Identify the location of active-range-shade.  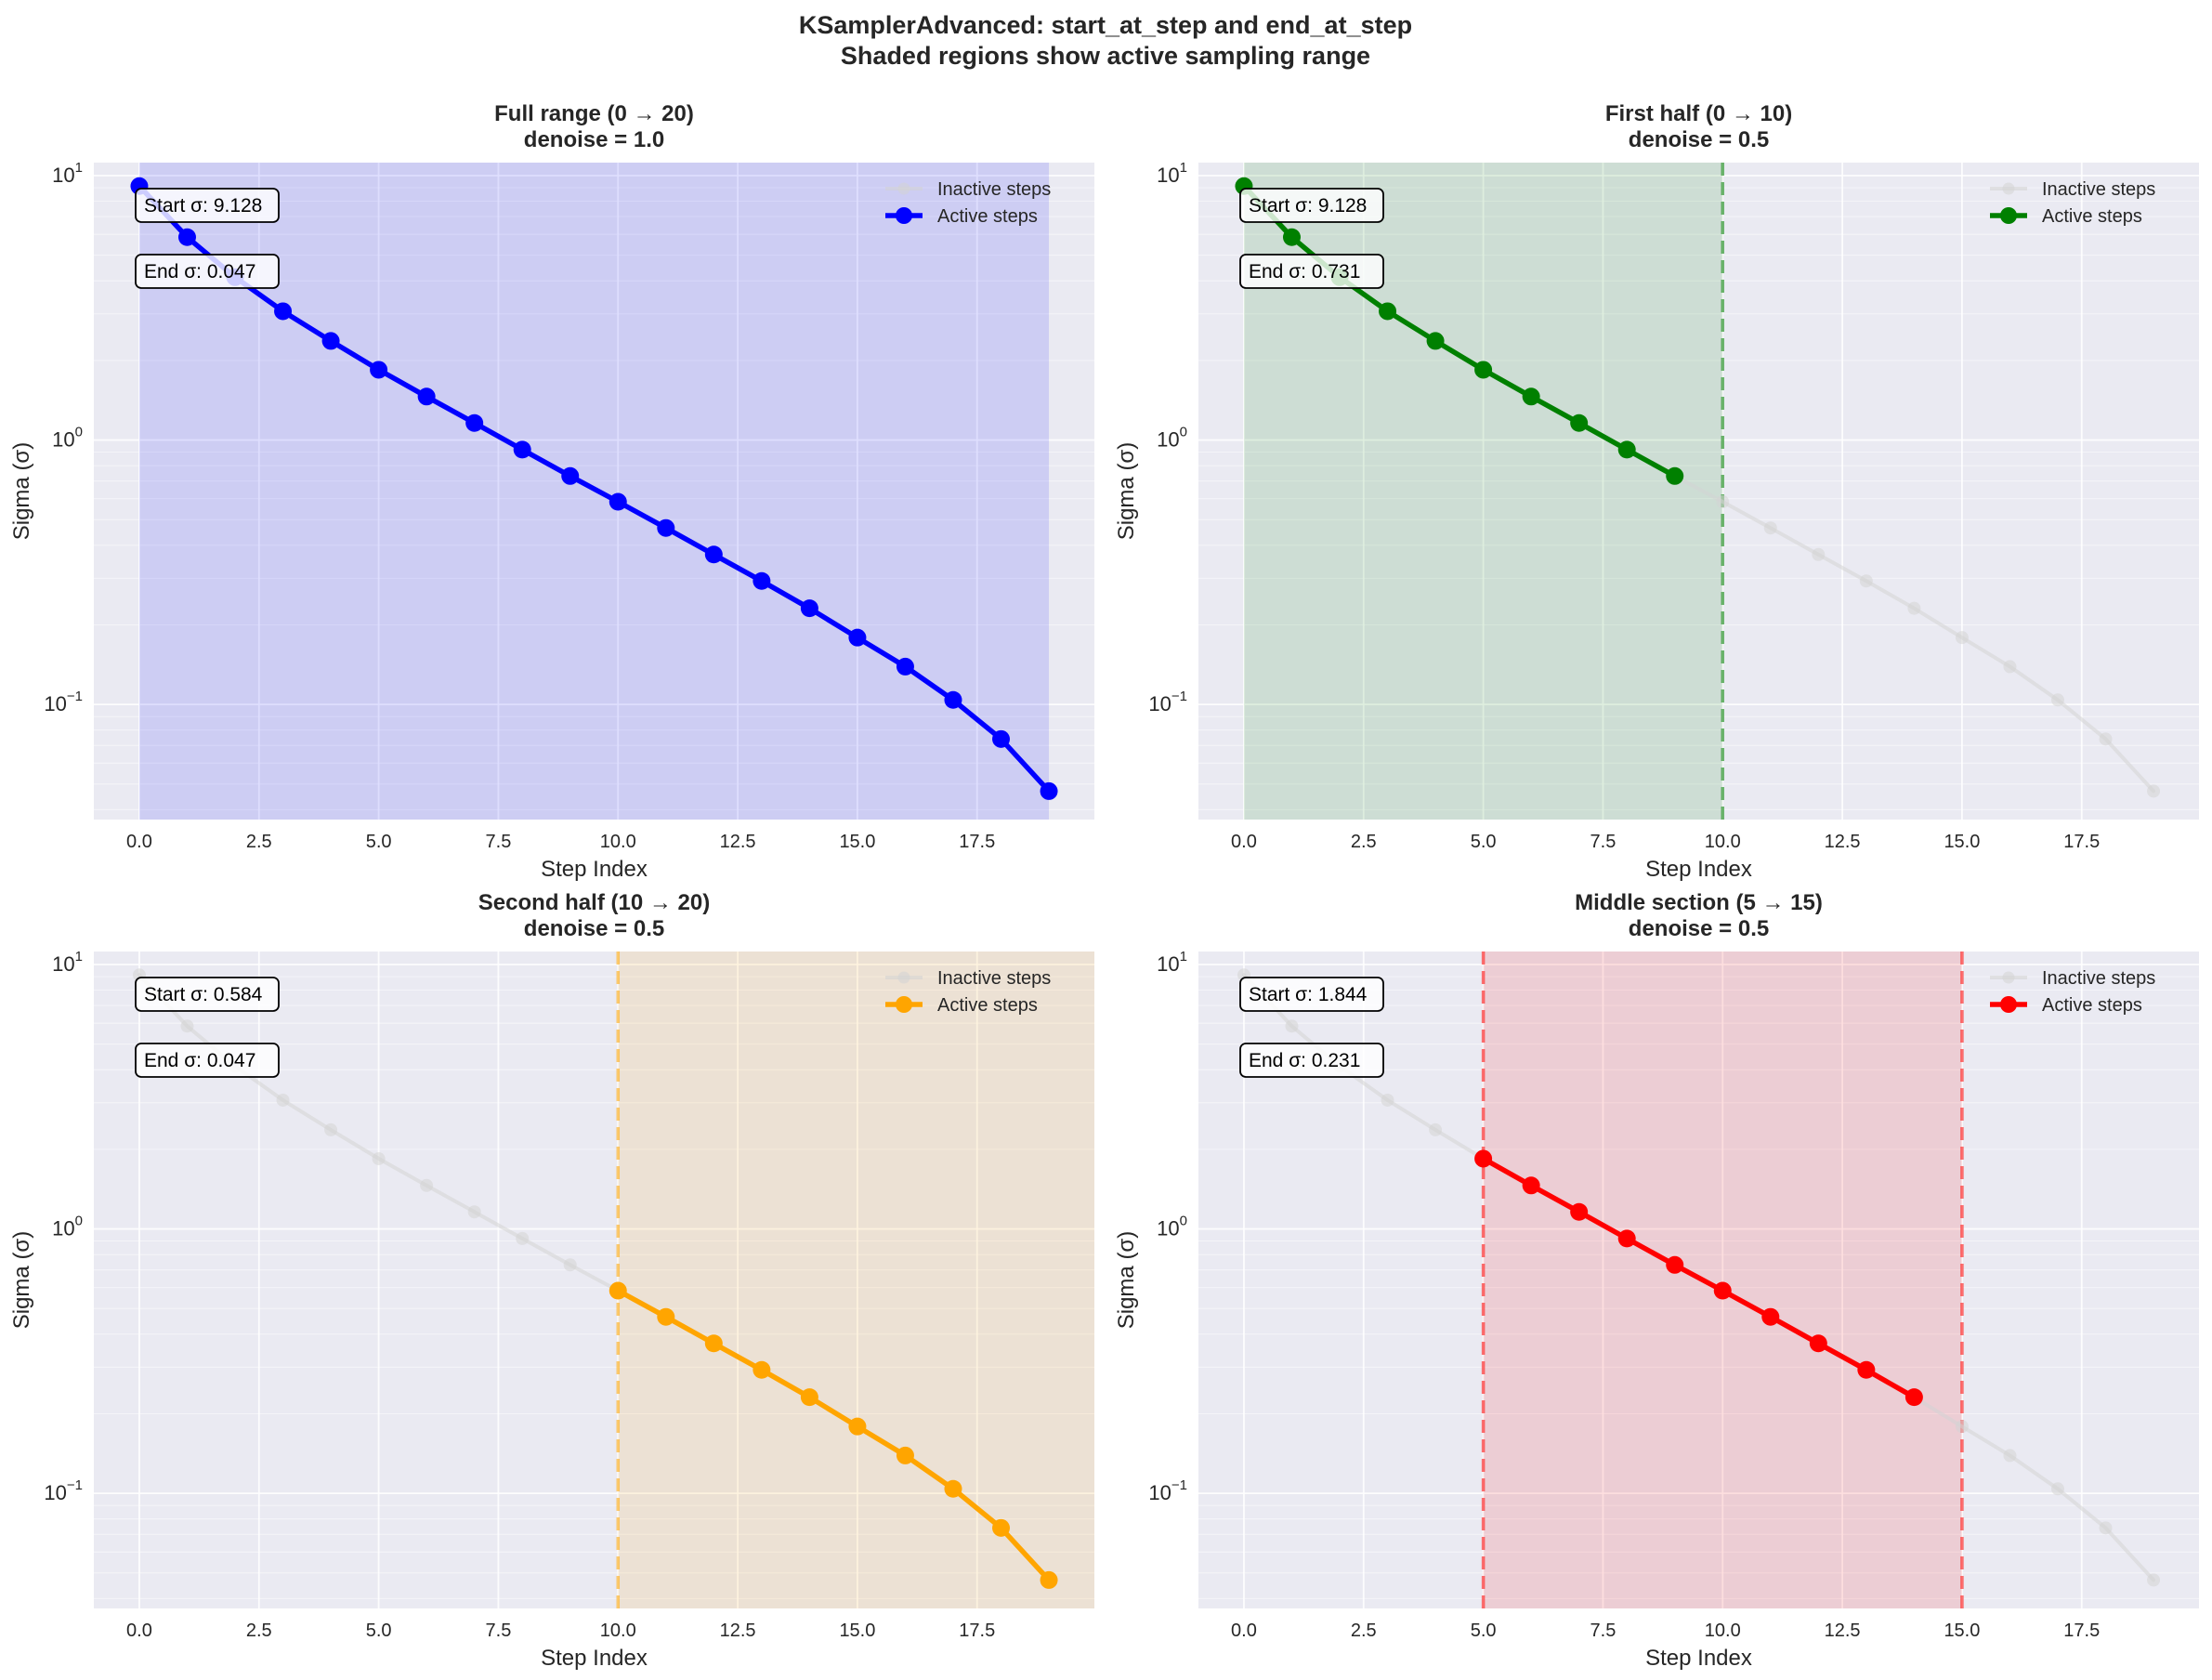
(856, 1280).